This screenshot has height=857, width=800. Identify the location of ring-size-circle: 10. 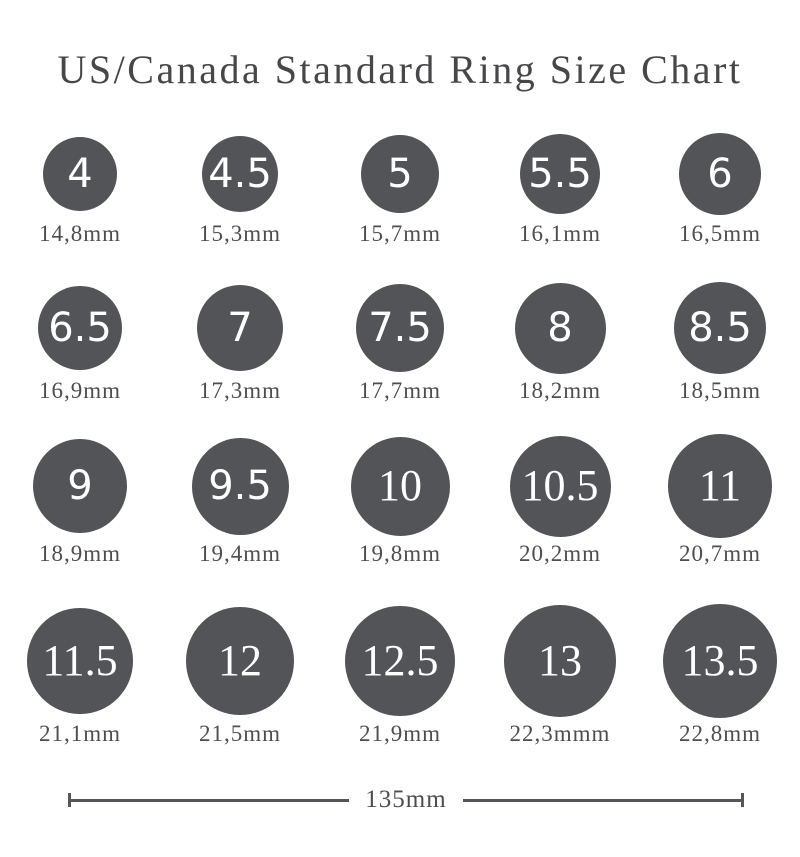
(400, 486).